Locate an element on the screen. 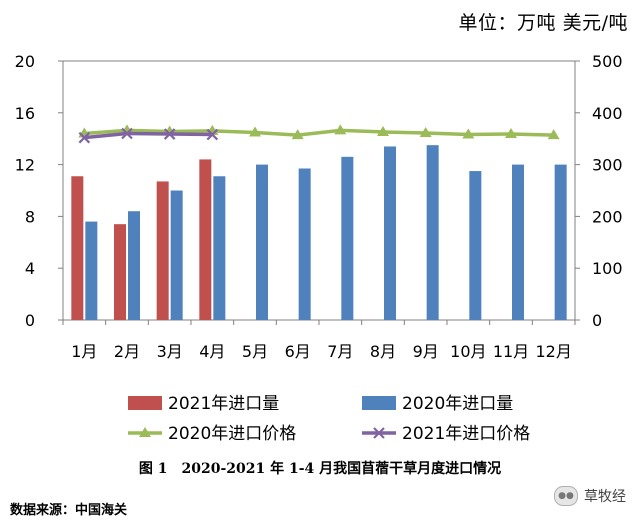 The height and width of the screenshot is (524, 640). y-left-tick-label: 16 is located at coordinates (25, 113).